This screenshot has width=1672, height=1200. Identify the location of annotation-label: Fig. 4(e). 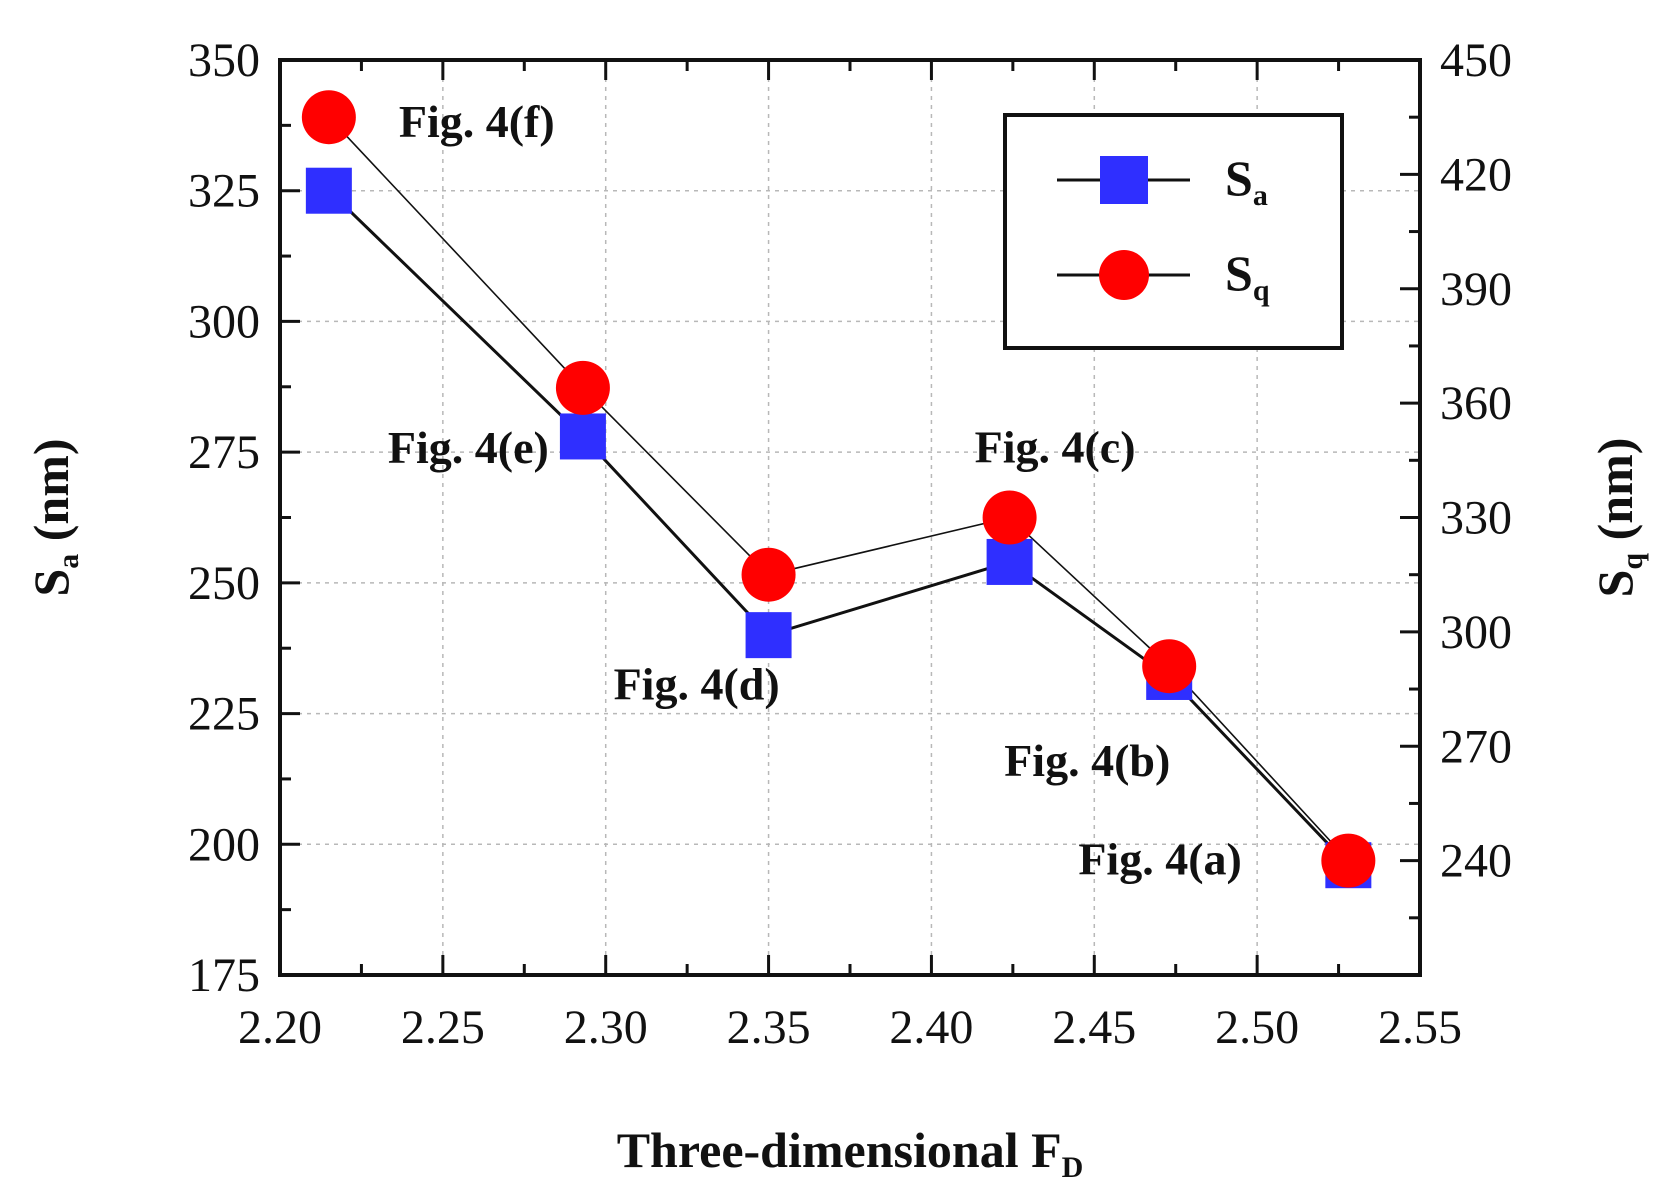
(468, 447).